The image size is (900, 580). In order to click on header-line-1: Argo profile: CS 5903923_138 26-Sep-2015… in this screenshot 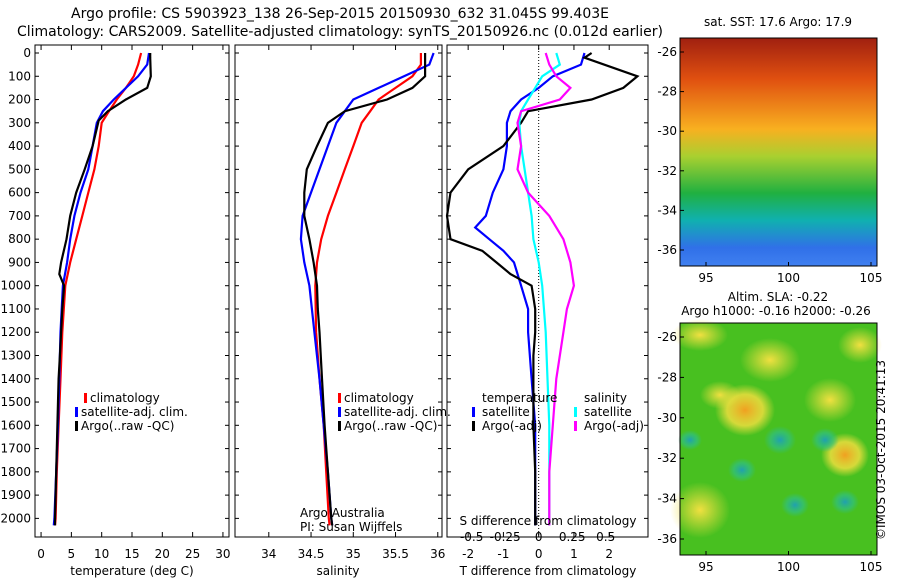, I will do `click(340, 14)`.